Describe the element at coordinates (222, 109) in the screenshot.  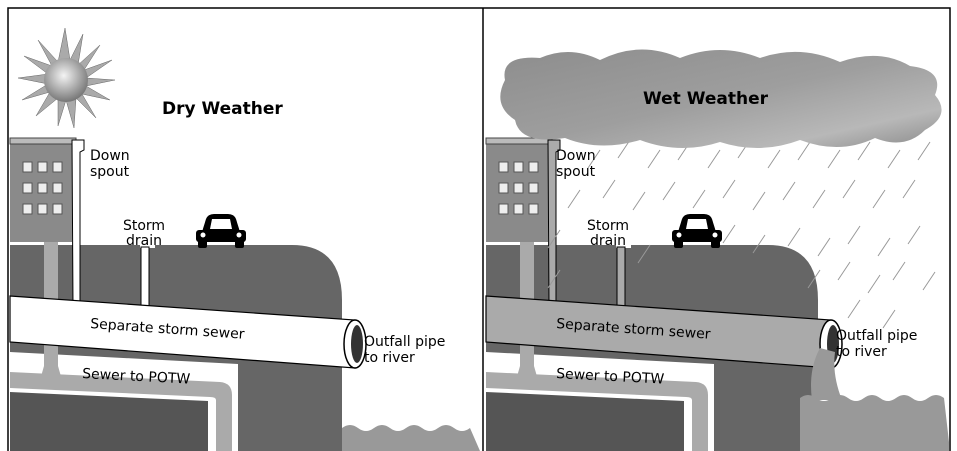
I see `panel-title: Dry Weather` at that location.